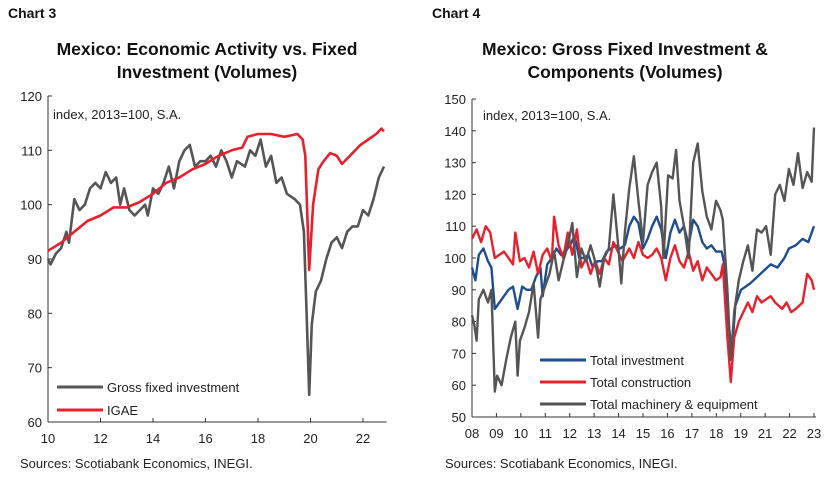 The image size is (828, 483). What do you see at coordinates (173, 387) in the screenshot?
I see `legend-gross-fixed-investment: Gross fixed investment` at bounding box center [173, 387].